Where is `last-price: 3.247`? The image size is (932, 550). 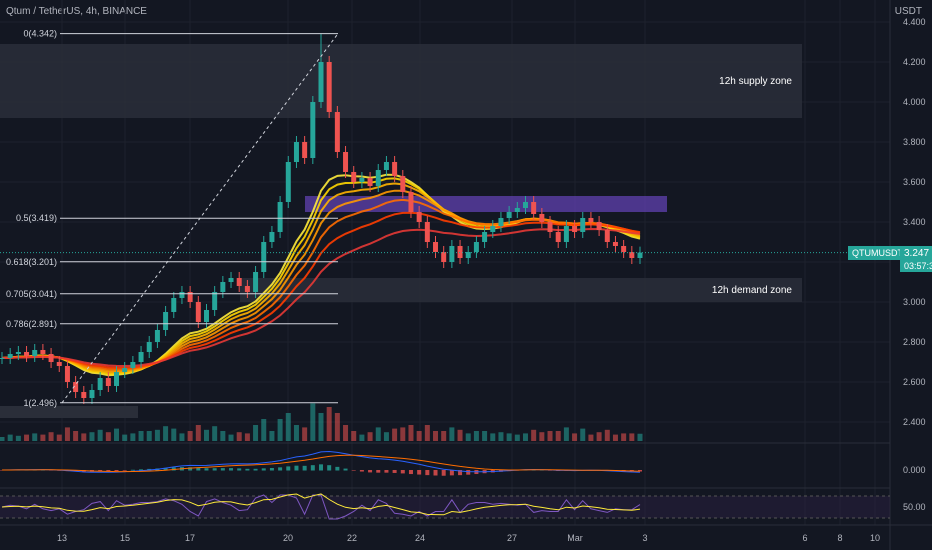 last-price: 3.247 is located at coordinates (916, 253).